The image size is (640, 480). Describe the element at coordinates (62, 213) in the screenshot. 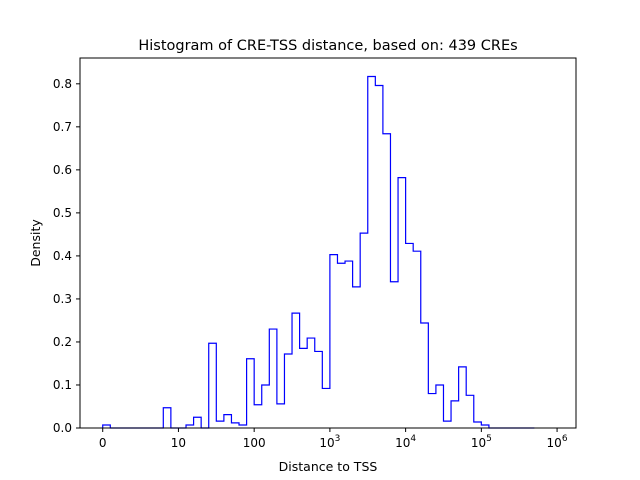

I see `y-tick-label: 0.5` at that location.